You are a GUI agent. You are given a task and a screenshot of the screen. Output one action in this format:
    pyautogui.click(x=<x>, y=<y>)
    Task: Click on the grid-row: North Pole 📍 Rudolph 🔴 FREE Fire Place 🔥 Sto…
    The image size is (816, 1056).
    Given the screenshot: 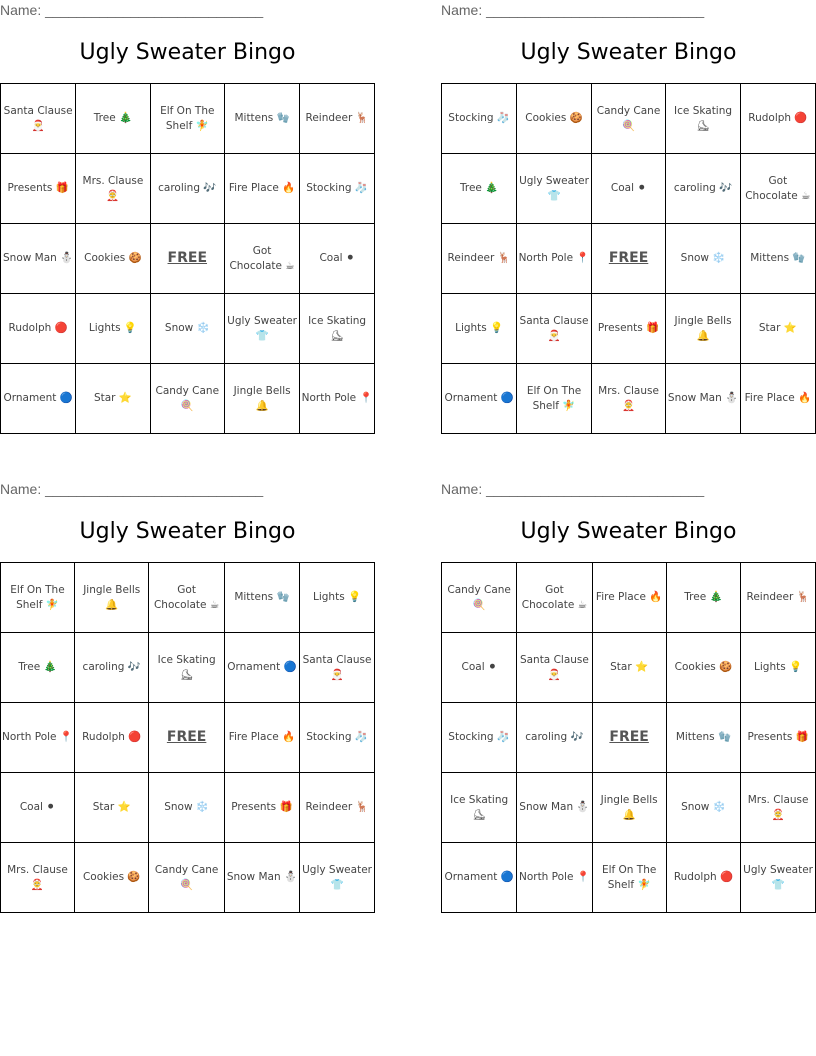 What is the action you would take?
    pyautogui.click(x=187, y=737)
    